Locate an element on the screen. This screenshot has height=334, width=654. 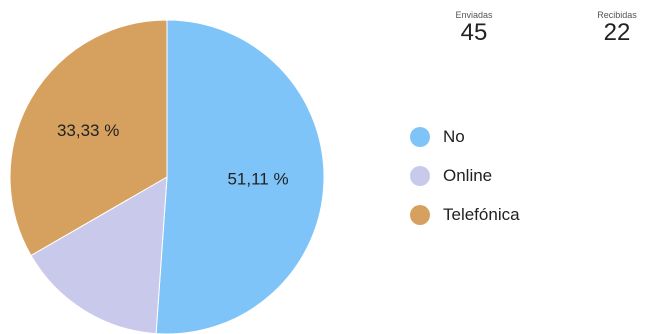
legend-item-no: No is located at coordinates (465, 137).